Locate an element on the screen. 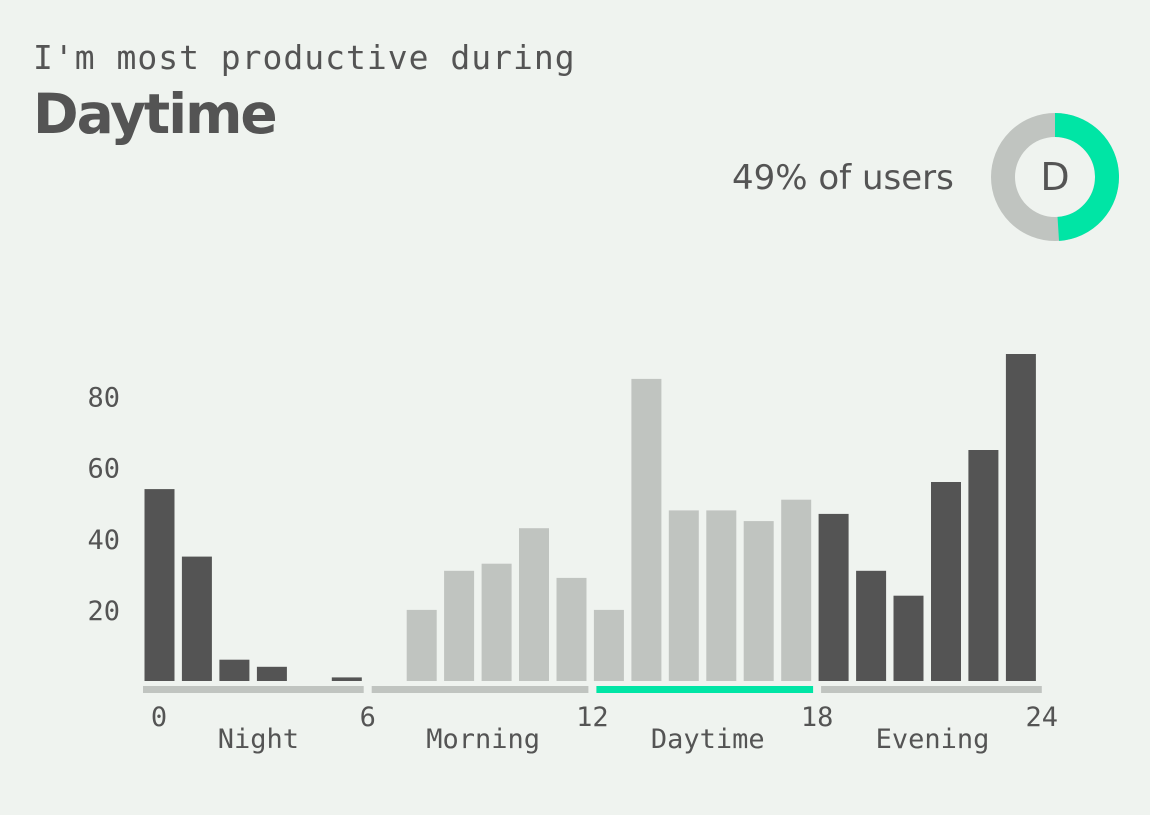  user-share-label: 49% of users is located at coordinates (843, 178).